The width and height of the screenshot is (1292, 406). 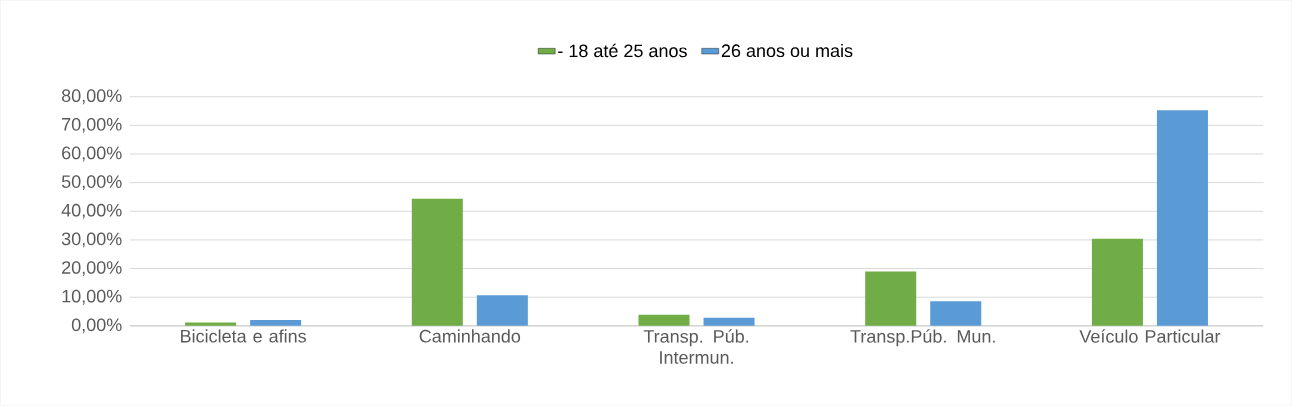 I want to click on y-tick-label: 40,00%, so click(x=91, y=211).